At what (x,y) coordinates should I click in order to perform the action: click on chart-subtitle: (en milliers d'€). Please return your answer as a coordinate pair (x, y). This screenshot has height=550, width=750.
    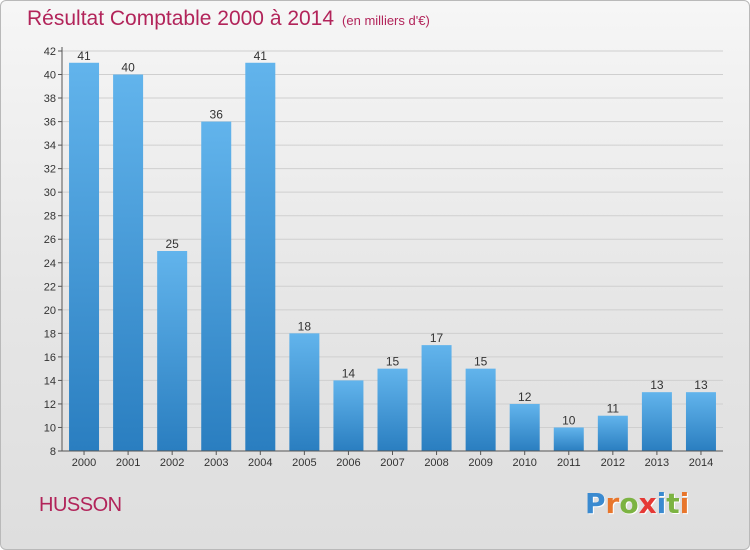
    Looking at the image, I should click on (386, 20).